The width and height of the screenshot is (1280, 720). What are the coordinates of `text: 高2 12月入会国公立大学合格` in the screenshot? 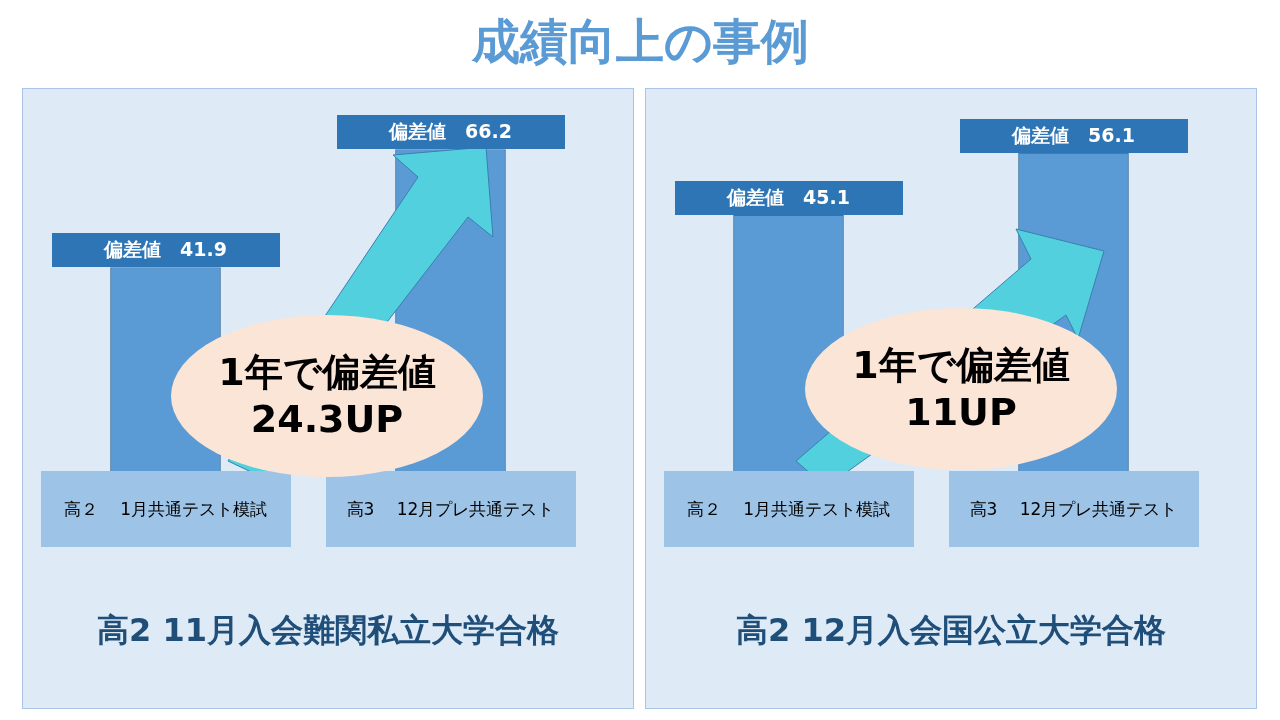 It's located at (951, 630).